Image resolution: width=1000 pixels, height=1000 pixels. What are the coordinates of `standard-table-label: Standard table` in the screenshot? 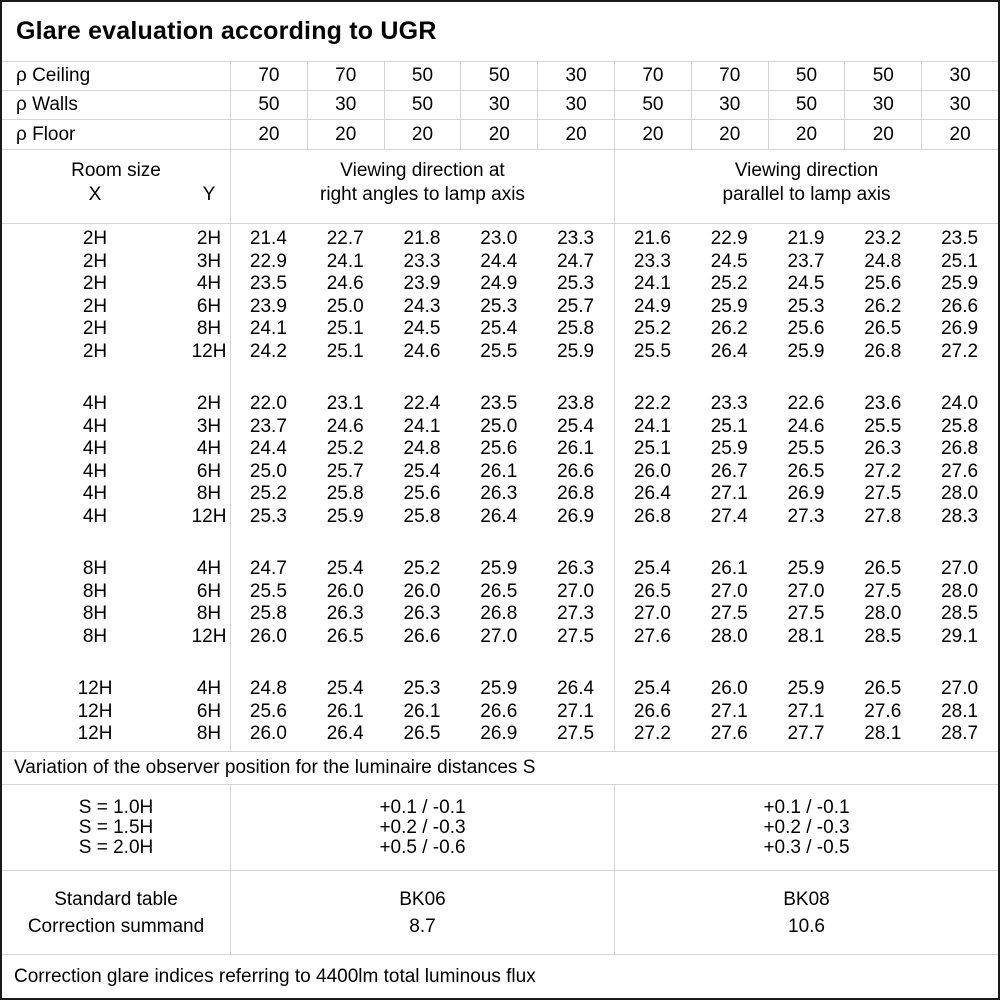 It's located at (116, 899).